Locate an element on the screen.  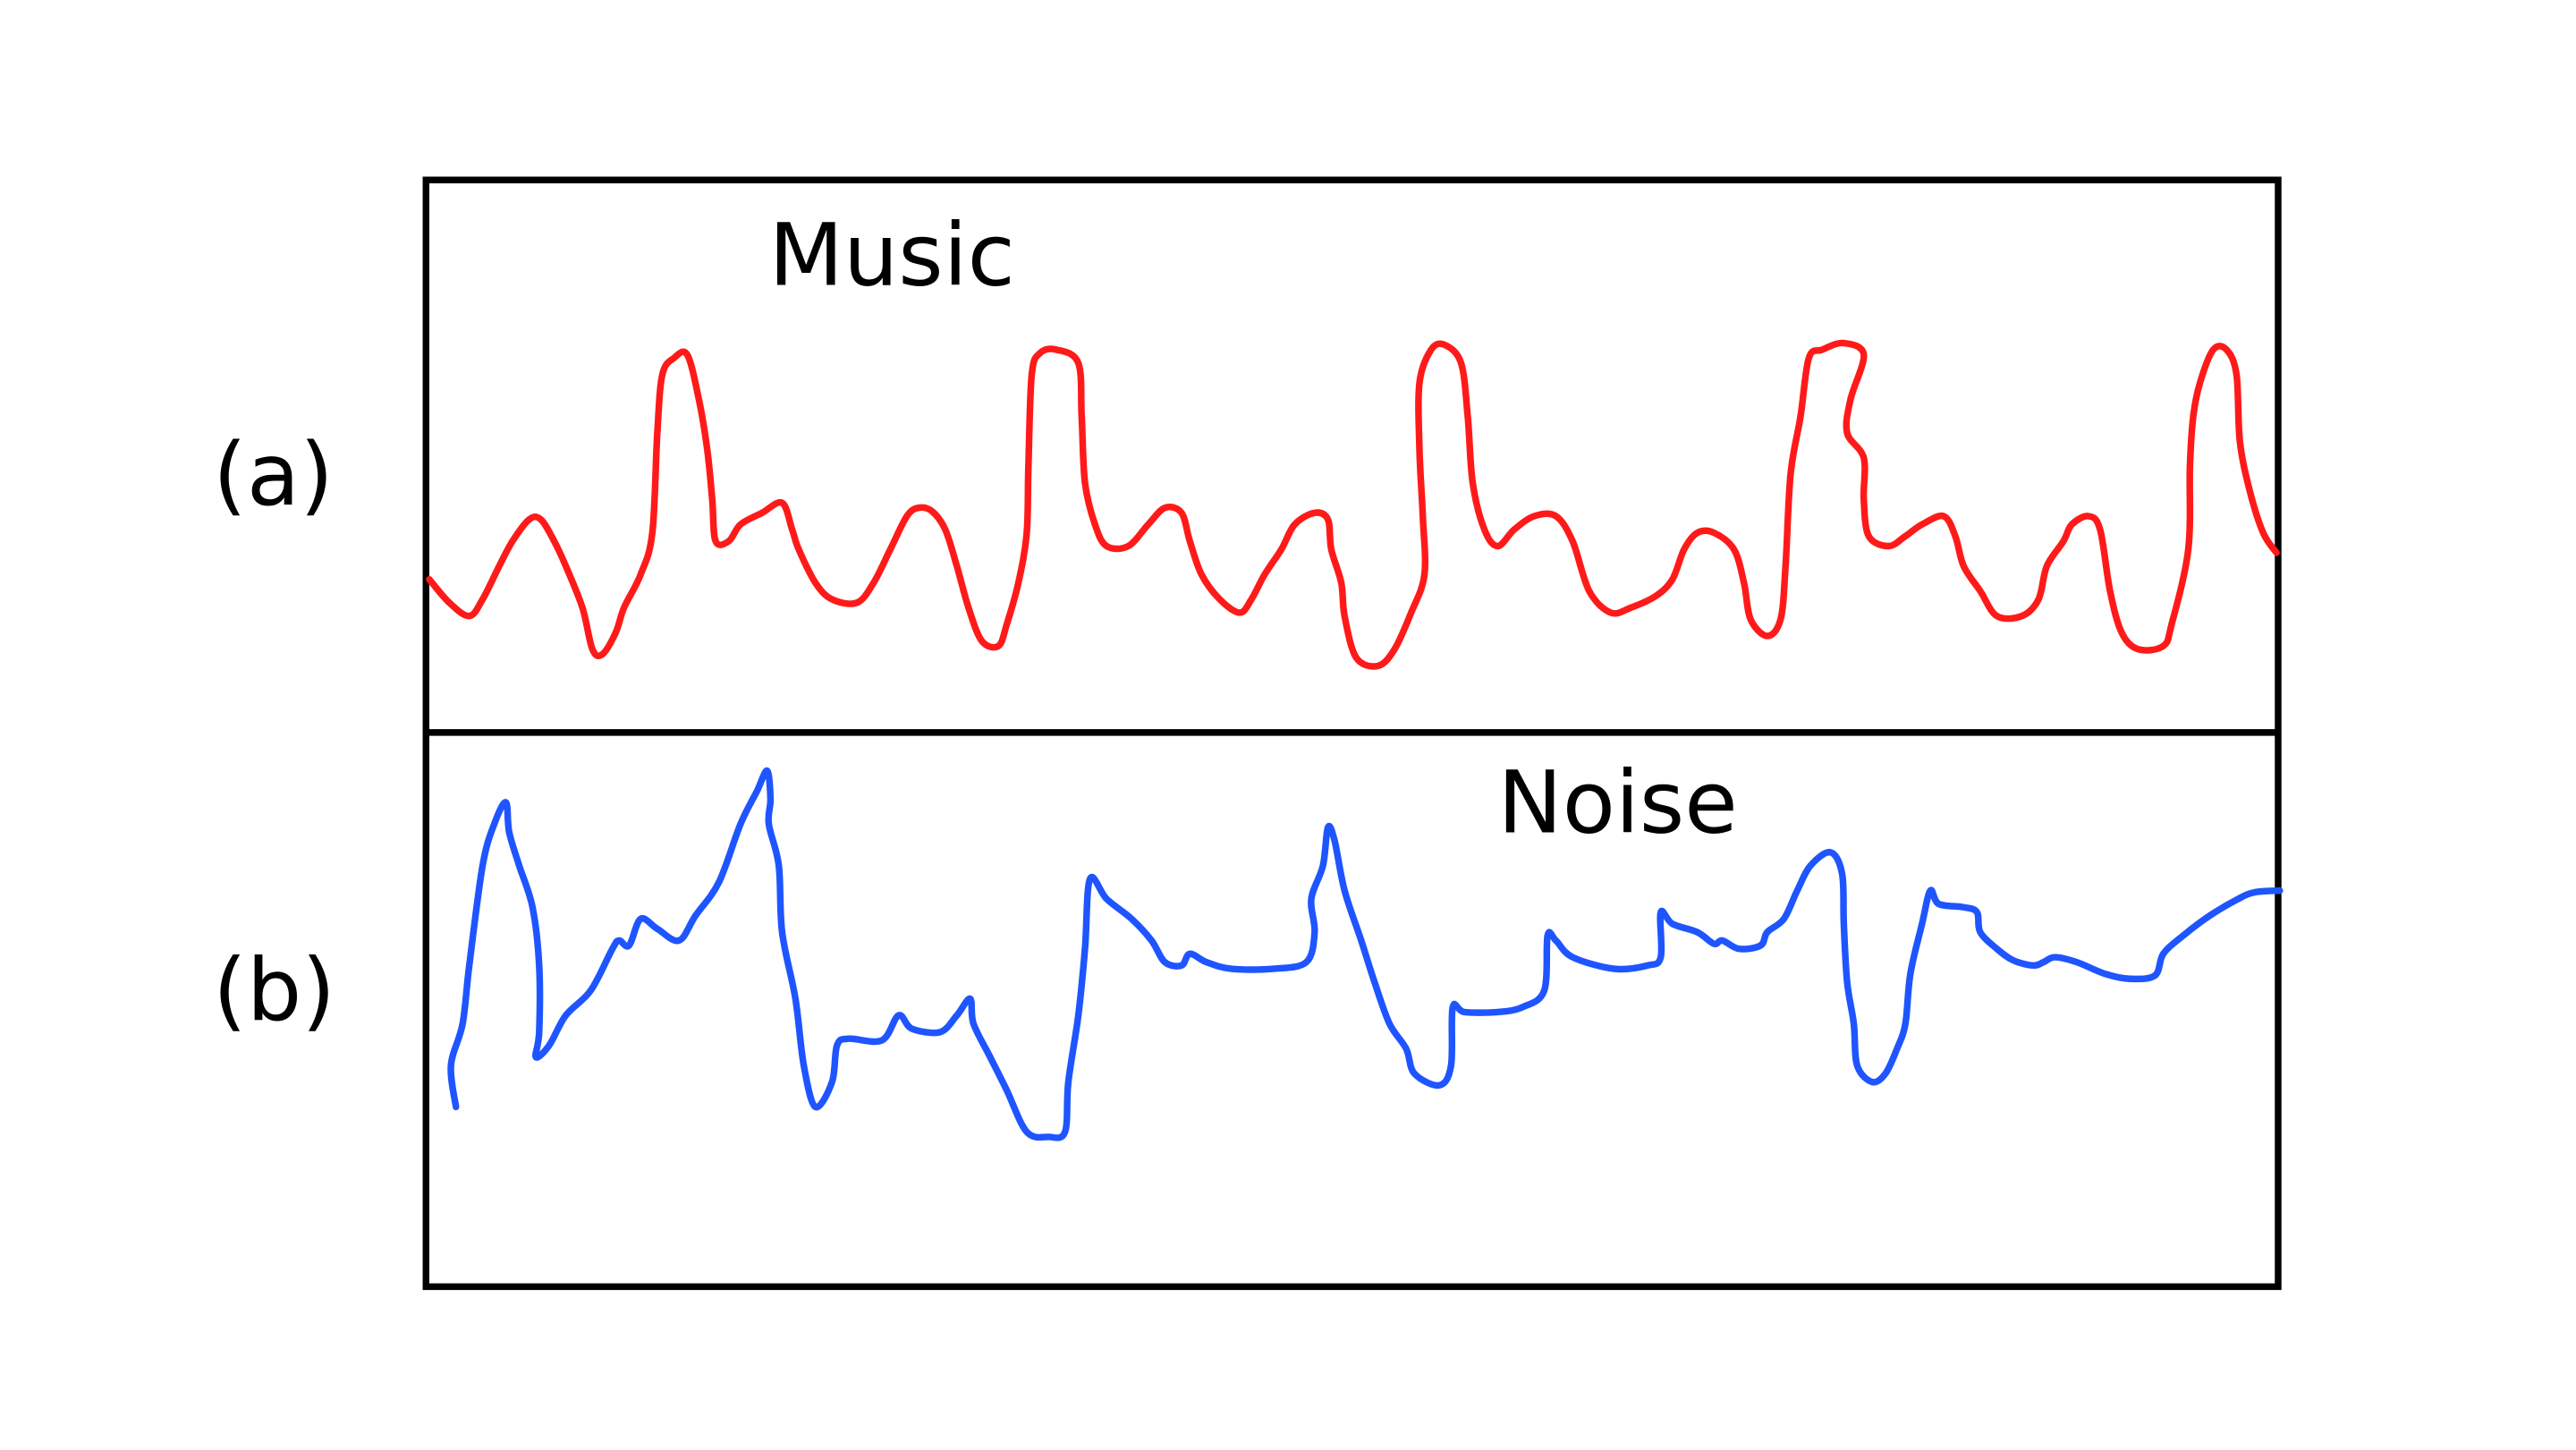
panel-b-label: (b) is located at coordinates (274, 990).